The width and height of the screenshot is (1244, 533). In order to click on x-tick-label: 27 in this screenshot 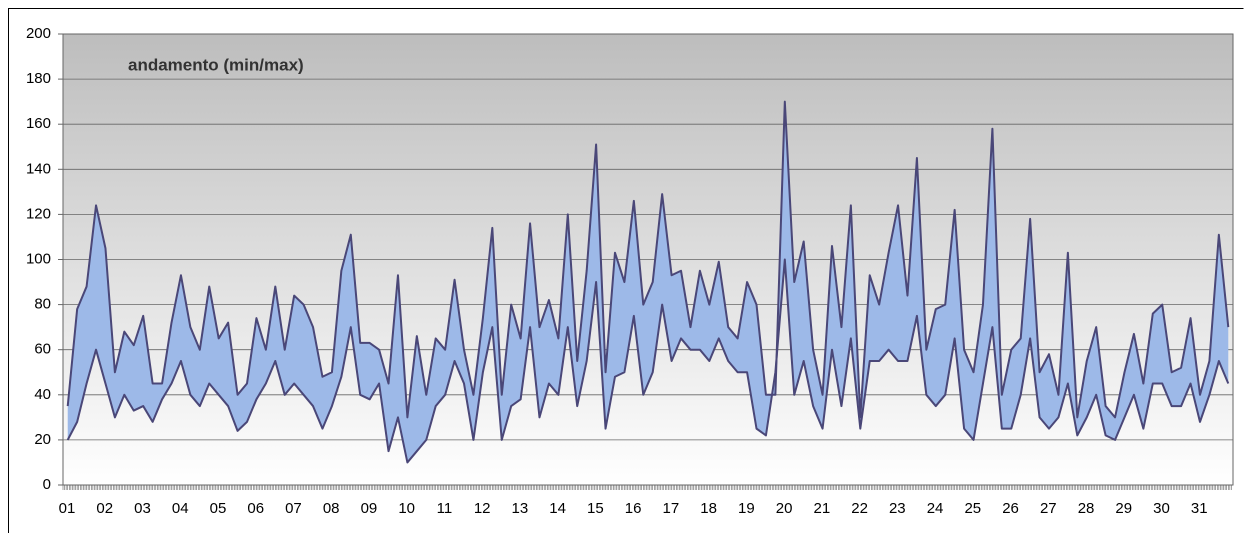, I will do `click(1048, 508)`.